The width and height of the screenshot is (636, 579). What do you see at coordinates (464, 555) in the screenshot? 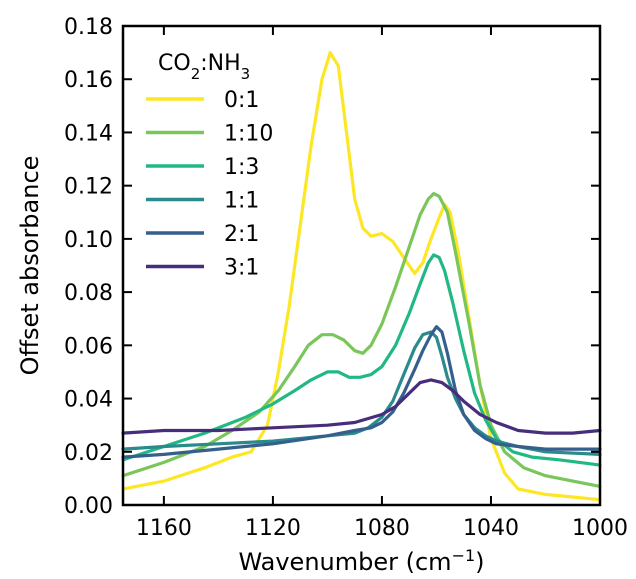
I see `x-axis-label-sup: −1` at bounding box center [464, 555].